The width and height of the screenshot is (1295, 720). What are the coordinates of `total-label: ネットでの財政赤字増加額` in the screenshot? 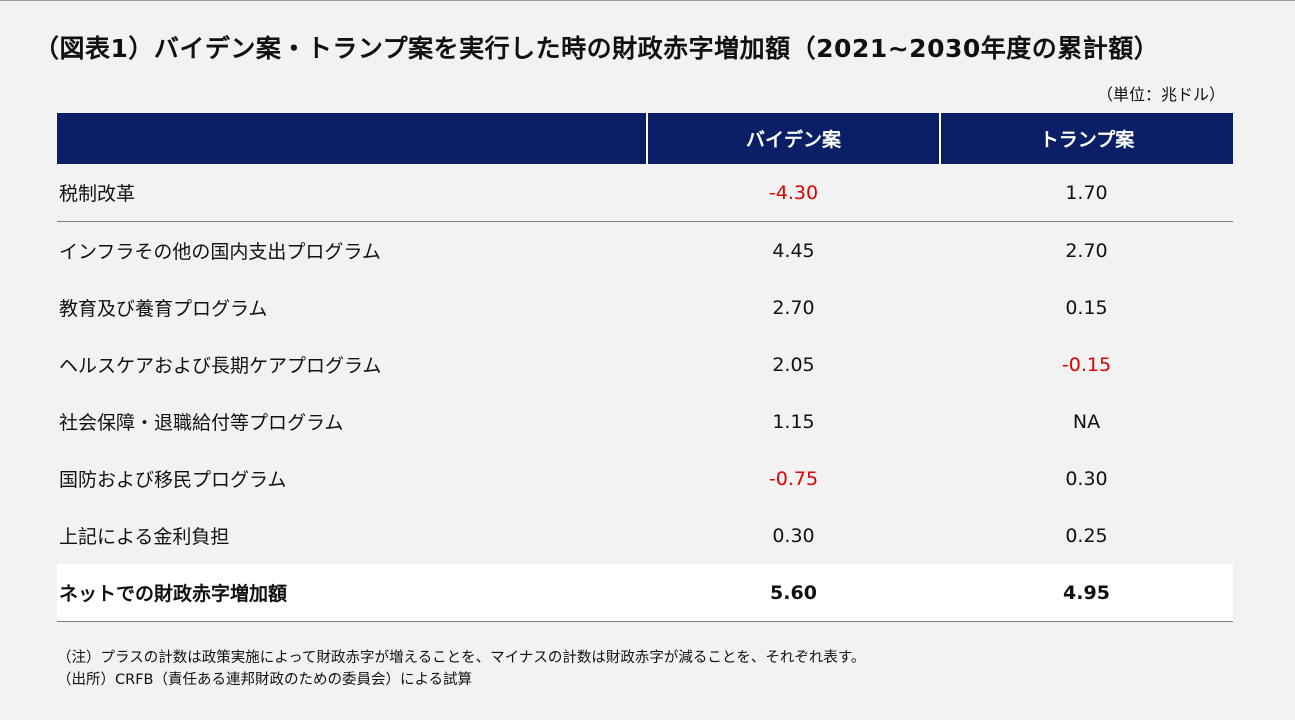 It's located at (352, 593).